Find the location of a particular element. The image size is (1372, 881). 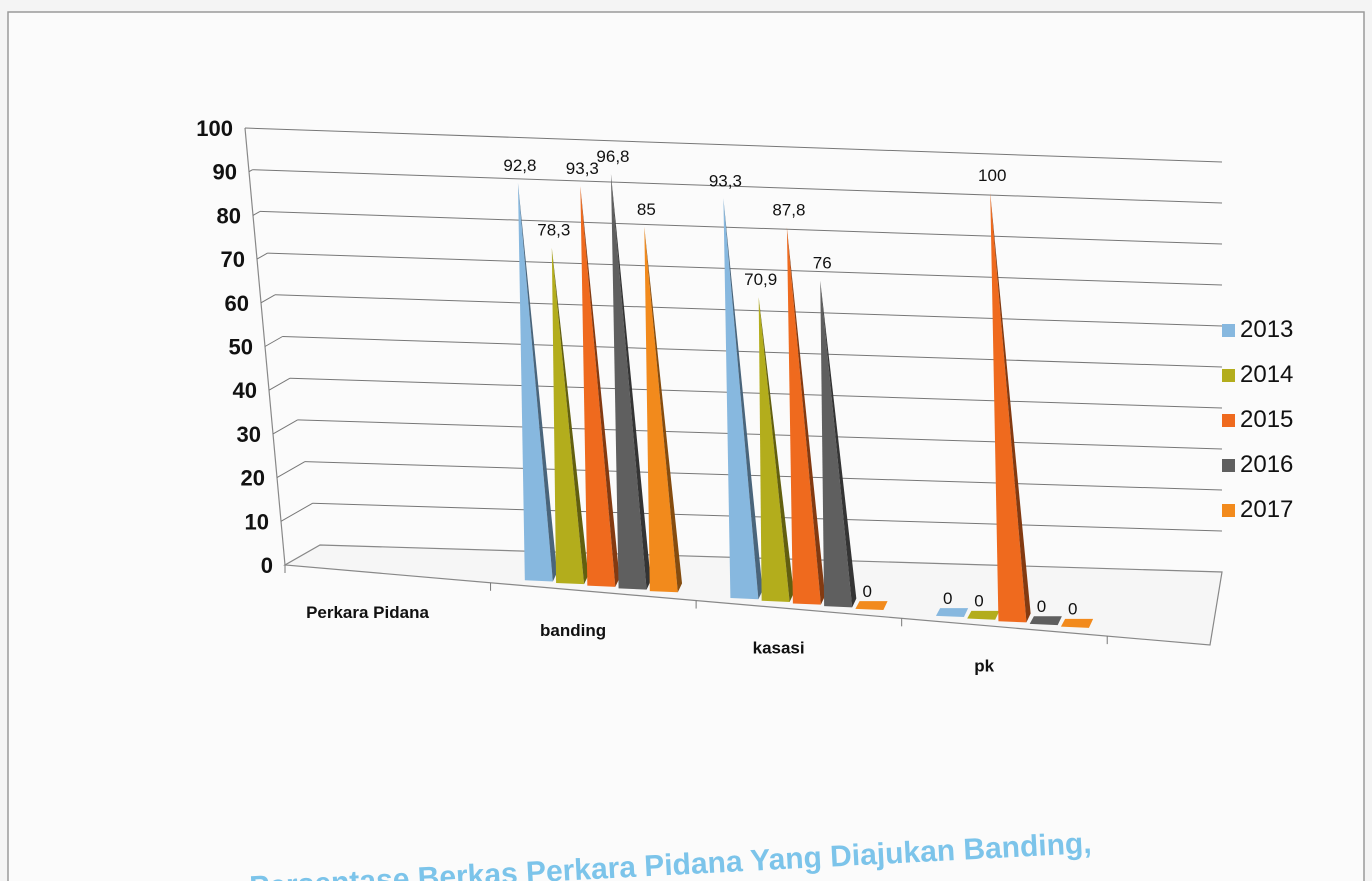

y-tick-label: 40 is located at coordinates (245, 390).